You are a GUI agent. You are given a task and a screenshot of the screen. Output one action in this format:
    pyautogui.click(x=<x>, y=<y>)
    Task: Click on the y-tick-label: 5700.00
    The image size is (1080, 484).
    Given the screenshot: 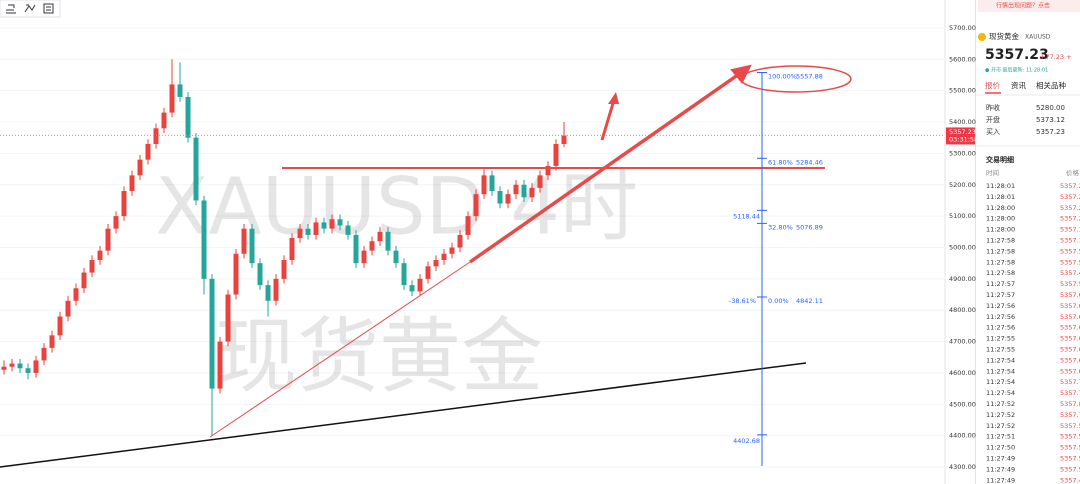 What is the action you would take?
    pyautogui.click(x=962, y=28)
    